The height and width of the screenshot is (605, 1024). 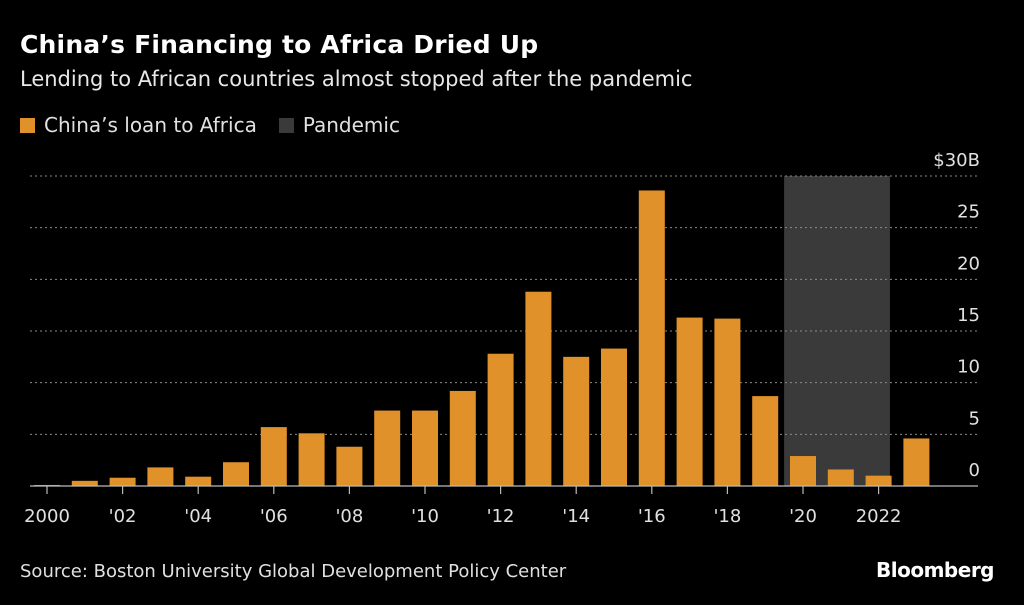 What do you see at coordinates (803, 516) in the screenshot?
I see `x-tick-label: '20` at bounding box center [803, 516].